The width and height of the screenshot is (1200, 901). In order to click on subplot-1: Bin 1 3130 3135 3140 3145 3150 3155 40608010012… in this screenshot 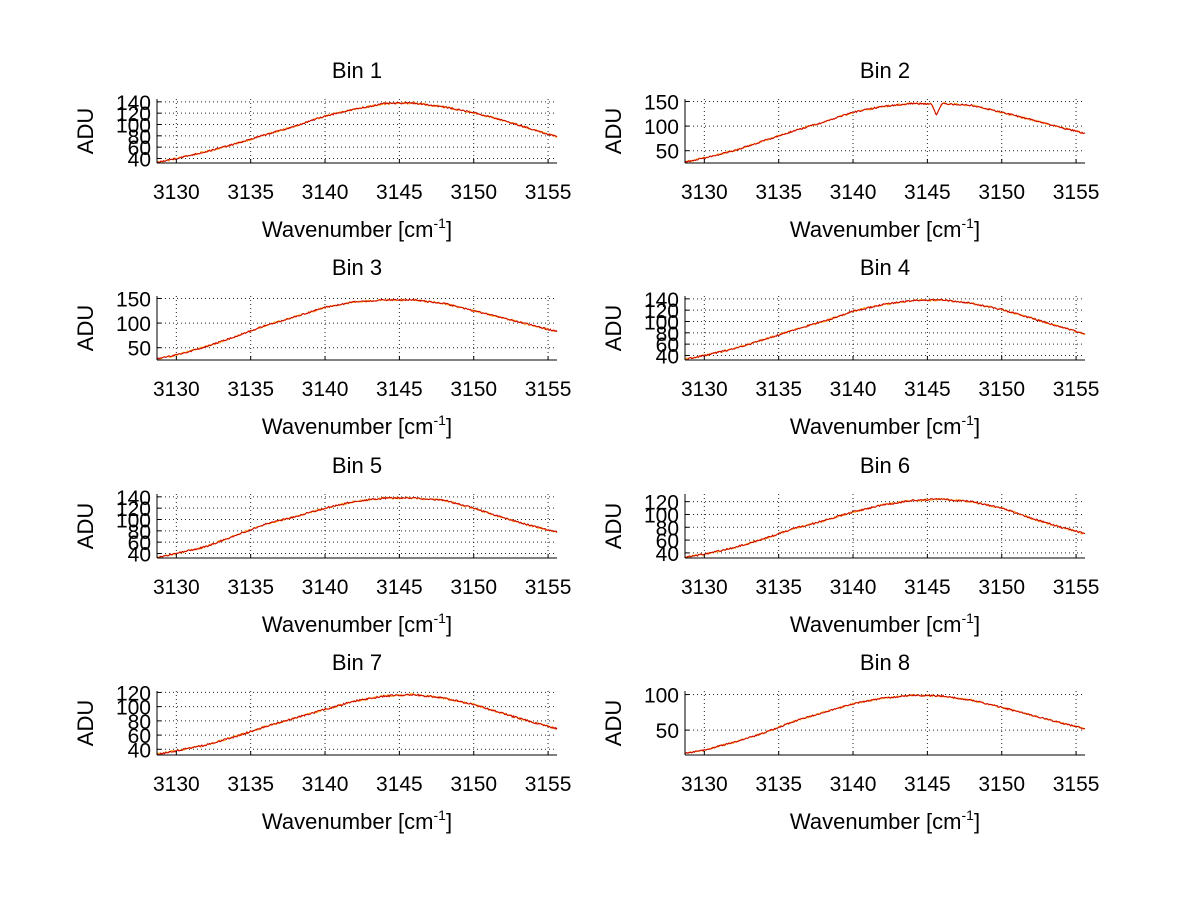, I will do `click(322, 150)`.